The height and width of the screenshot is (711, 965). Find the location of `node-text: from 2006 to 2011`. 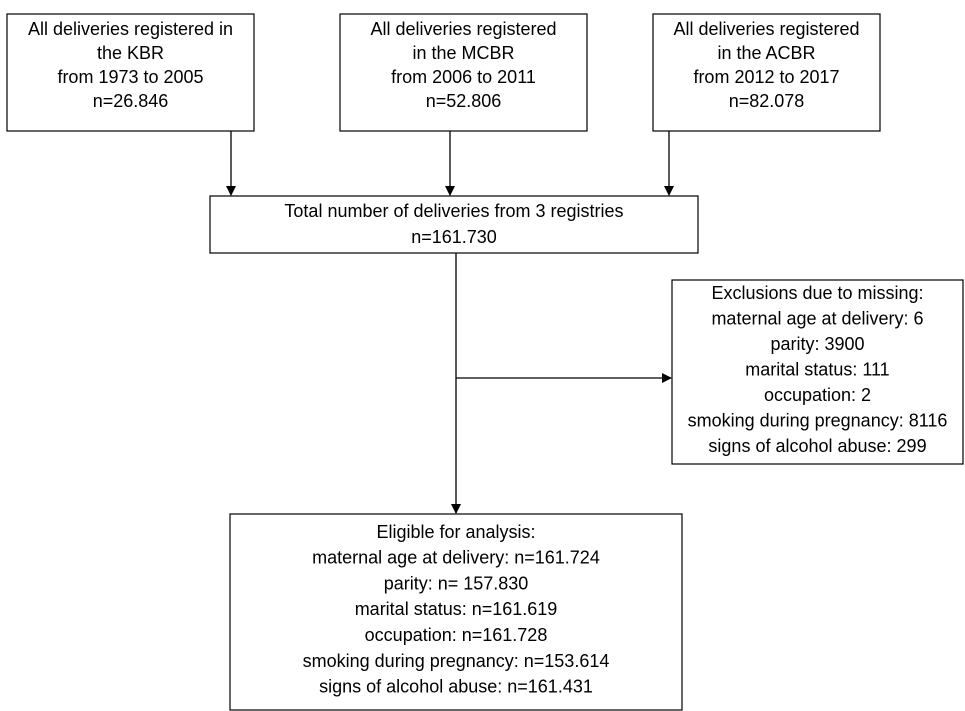

node-text: from 2006 to 2011 is located at coordinates (463, 77).